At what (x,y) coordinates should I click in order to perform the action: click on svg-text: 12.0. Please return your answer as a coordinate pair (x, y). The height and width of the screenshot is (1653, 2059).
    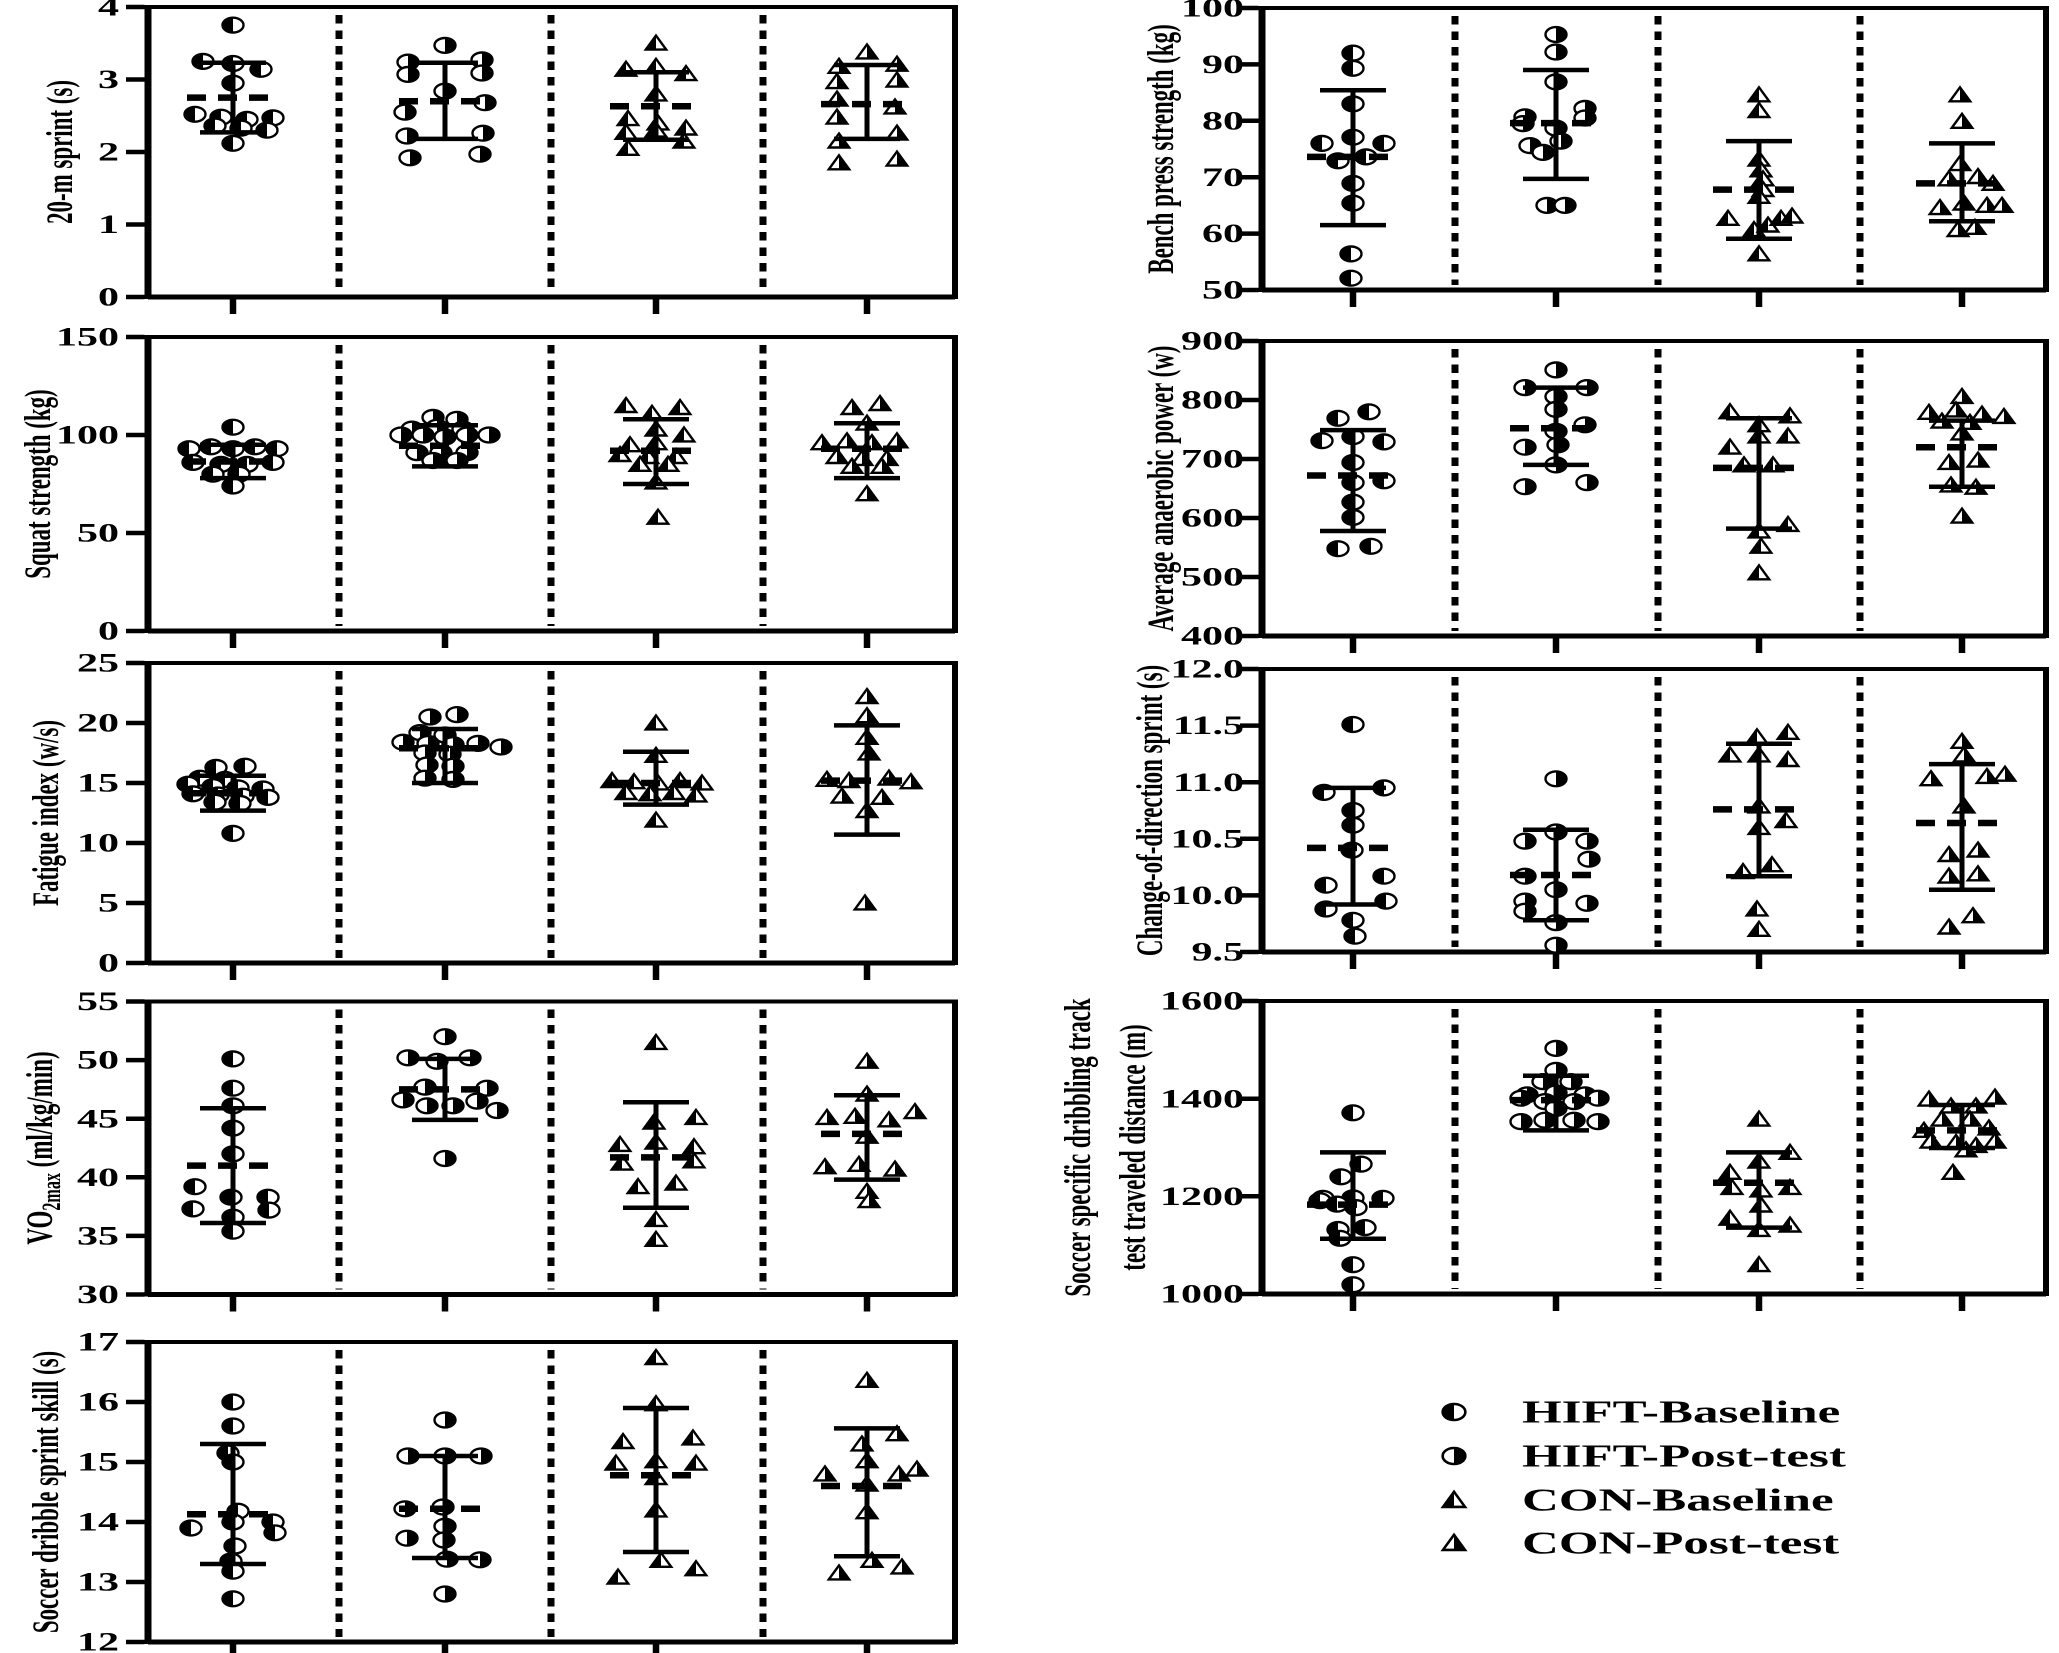
    Looking at the image, I should click on (1207, 668).